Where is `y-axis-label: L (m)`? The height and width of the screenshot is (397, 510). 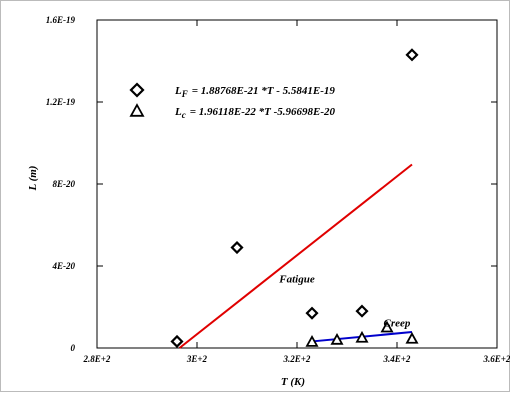
y-axis-label: L (m) is located at coordinates (33, 179).